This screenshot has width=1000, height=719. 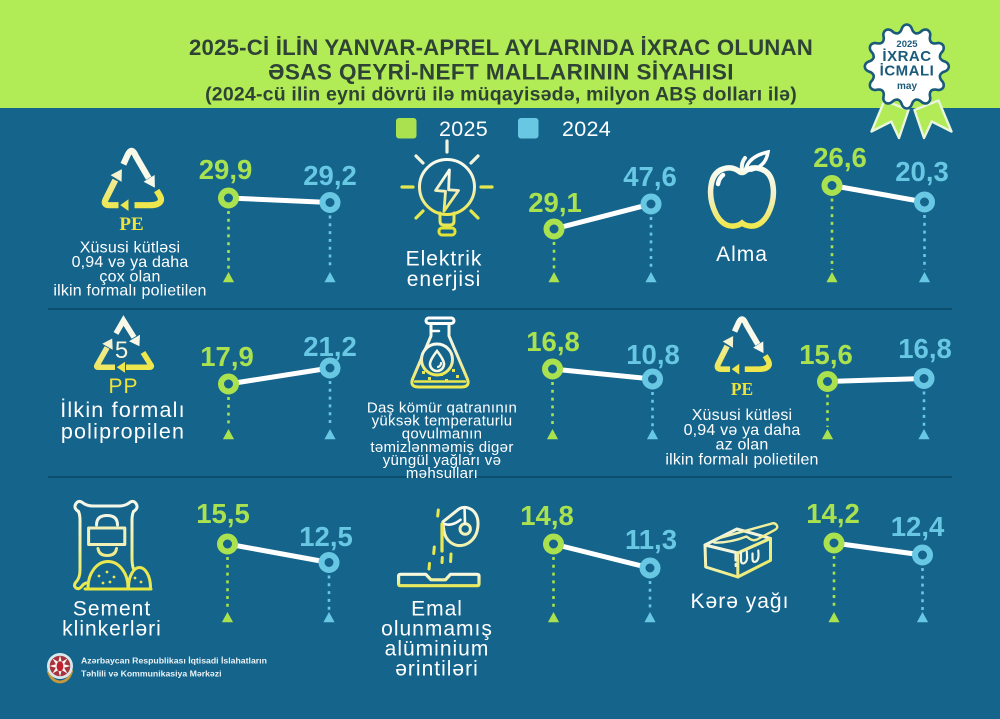 What do you see at coordinates (112, 629) in the screenshot?
I see `svg-text: klinkerləri` at bounding box center [112, 629].